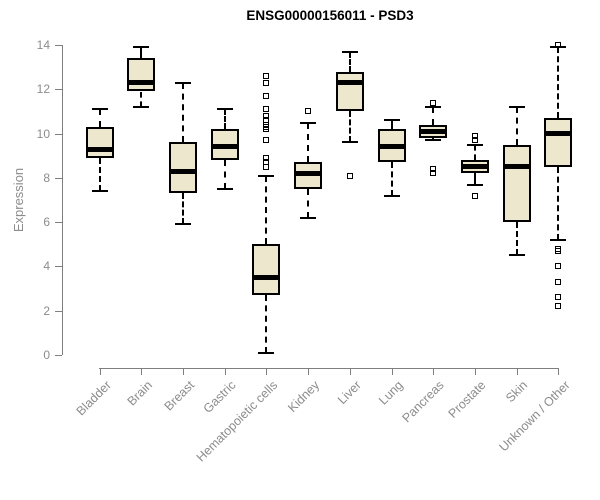 Image resolution: width=600 pixels, height=500 pixels. I want to click on x-tick-label: Hematopoietic cells, so click(237, 421).